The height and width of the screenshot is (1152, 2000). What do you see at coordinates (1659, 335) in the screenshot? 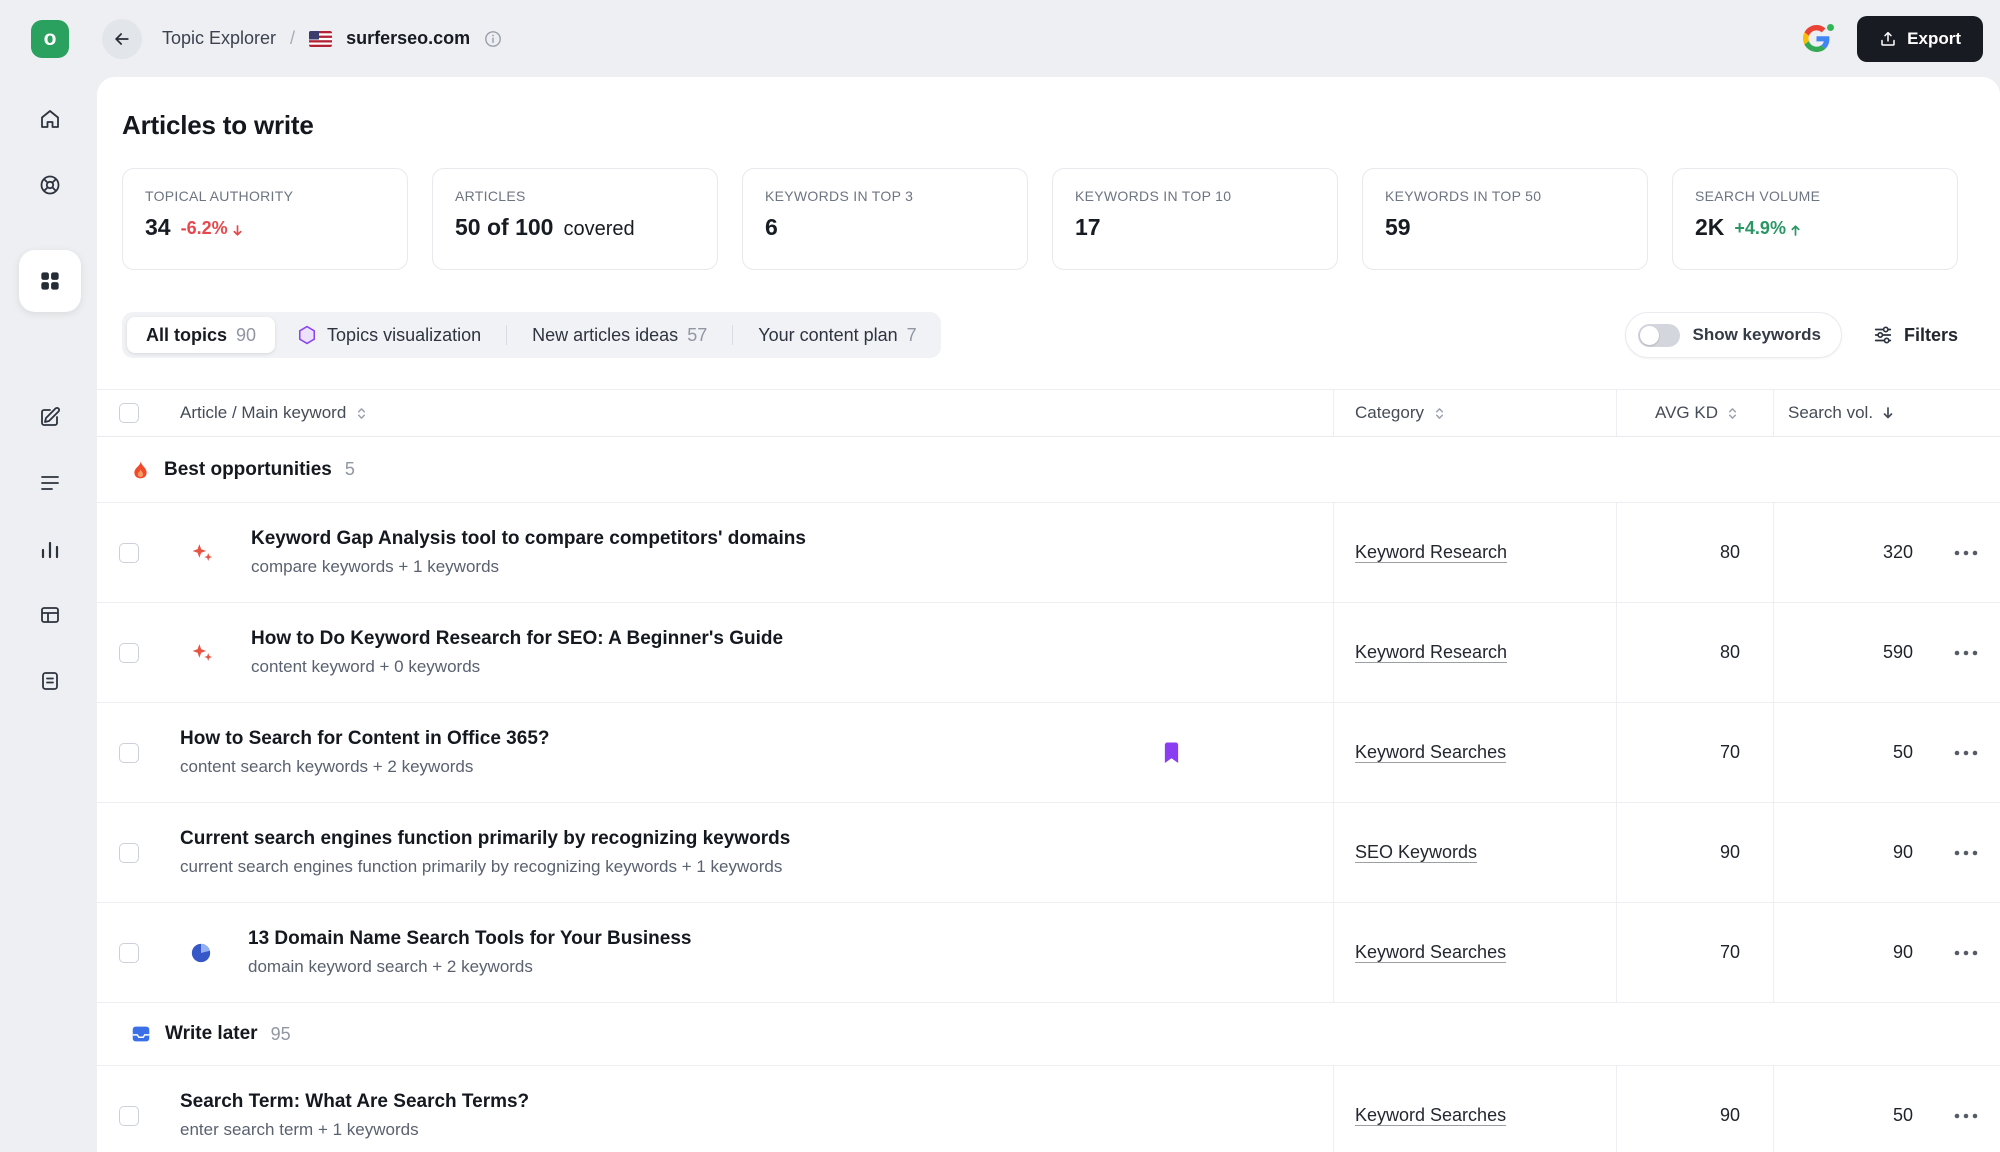
I see `toggle-switch` at bounding box center [1659, 335].